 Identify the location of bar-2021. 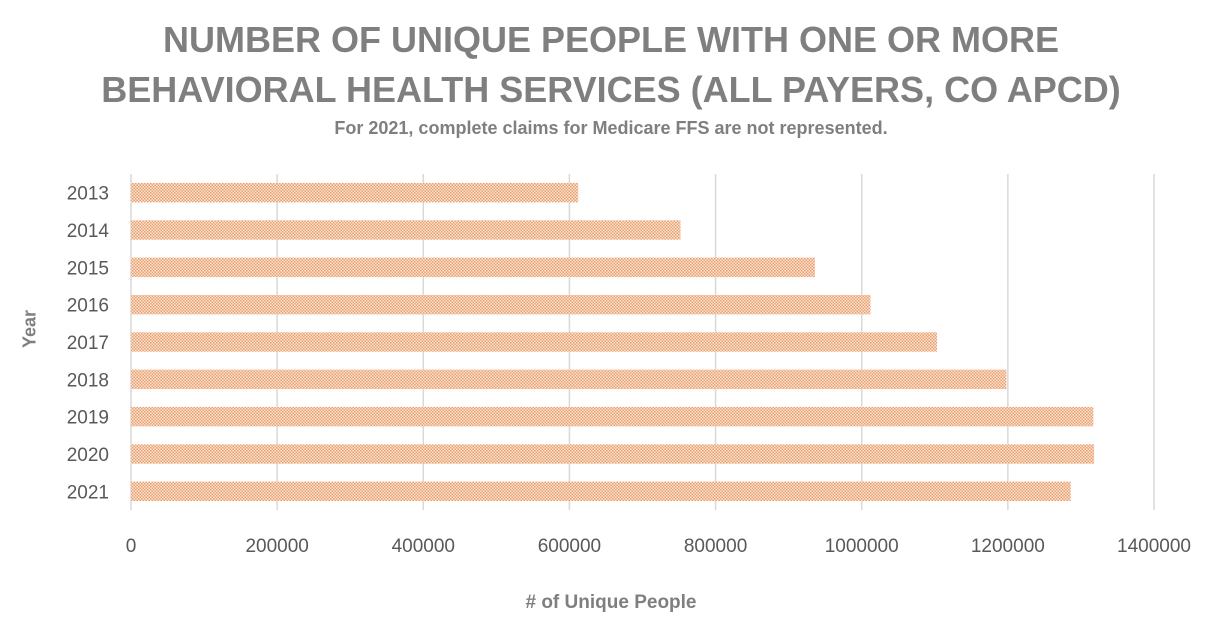
(601, 491).